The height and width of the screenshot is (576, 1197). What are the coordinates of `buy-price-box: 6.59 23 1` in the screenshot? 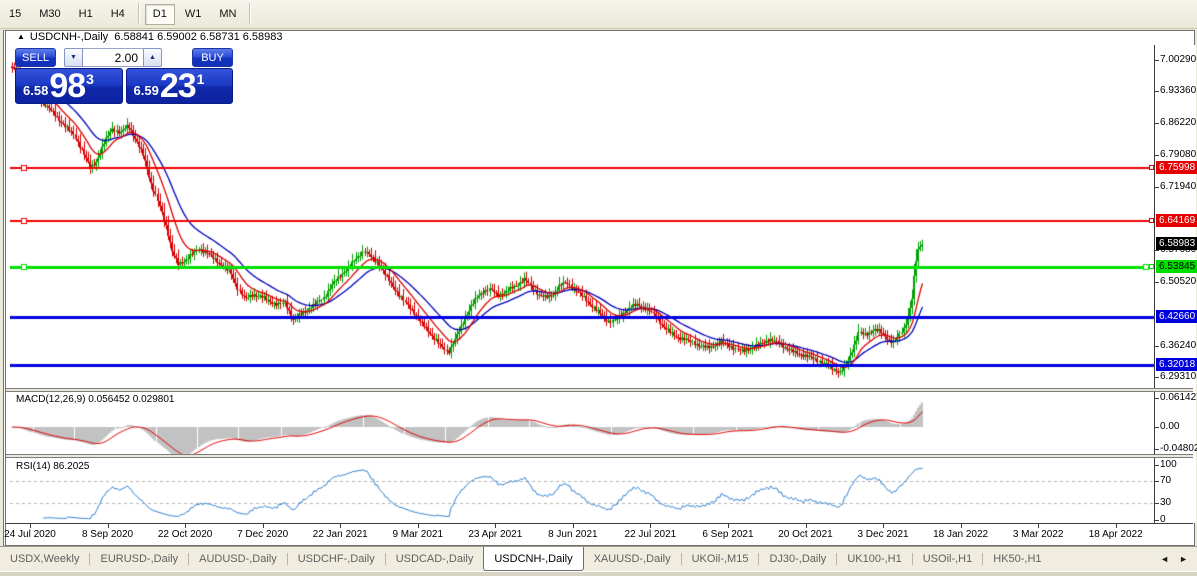 It's located at (179, 86).